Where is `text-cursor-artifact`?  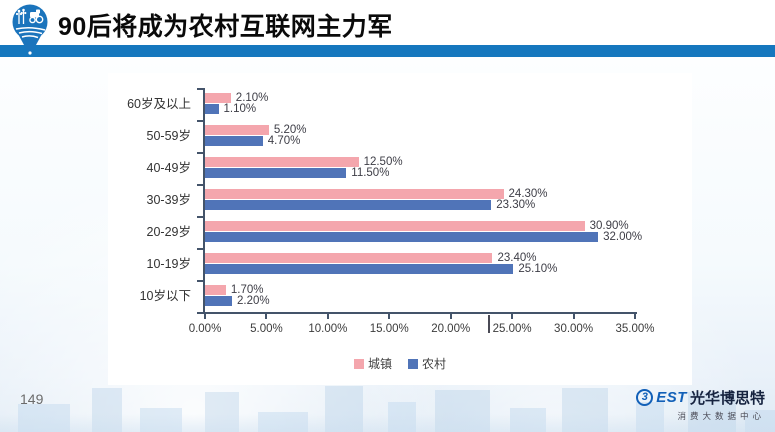
text-cursor-artifact is located at coordinates (489, 324).